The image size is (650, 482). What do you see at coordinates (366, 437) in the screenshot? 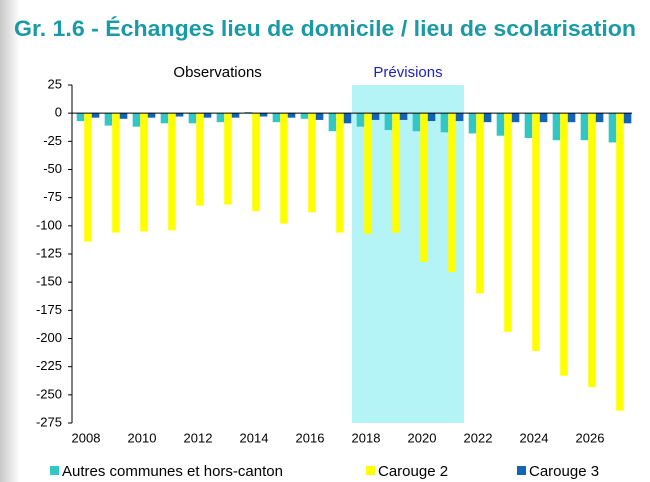
I see `x-tick-label: 2018` at bounding box center [366, 437].